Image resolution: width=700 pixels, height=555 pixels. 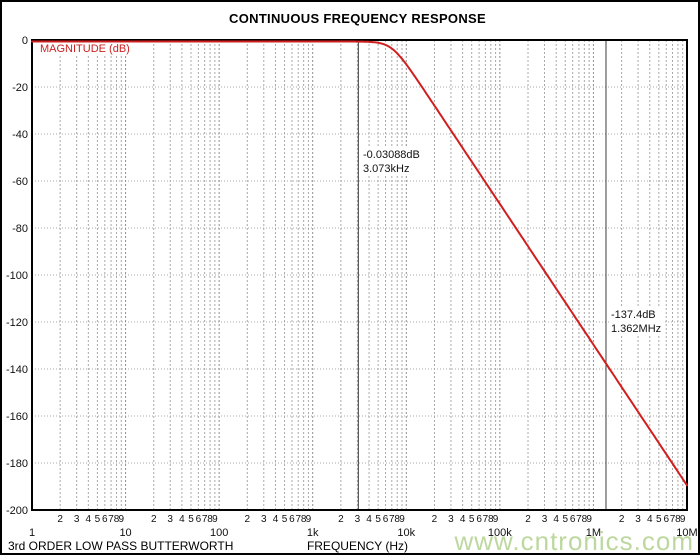 What do you see at coordinates (17, 417) in the screenshot?
I see `y-tick-label: -160` at bounding box center [17, 417].